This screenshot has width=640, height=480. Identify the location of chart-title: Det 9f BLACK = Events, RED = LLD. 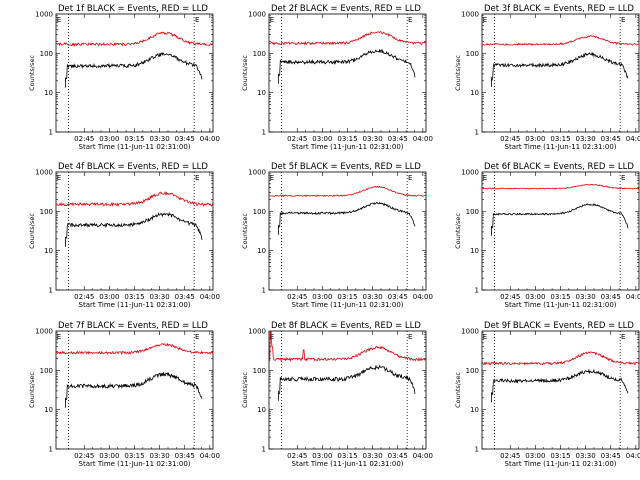
(559, 326).